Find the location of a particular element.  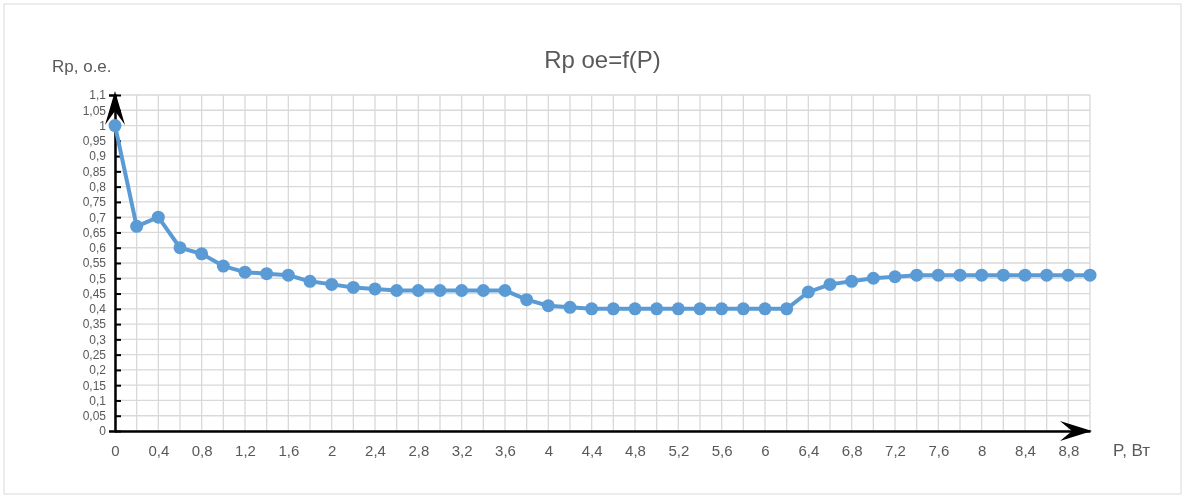

x-tick-label: 2,8 is located at coordinates (419, 450).